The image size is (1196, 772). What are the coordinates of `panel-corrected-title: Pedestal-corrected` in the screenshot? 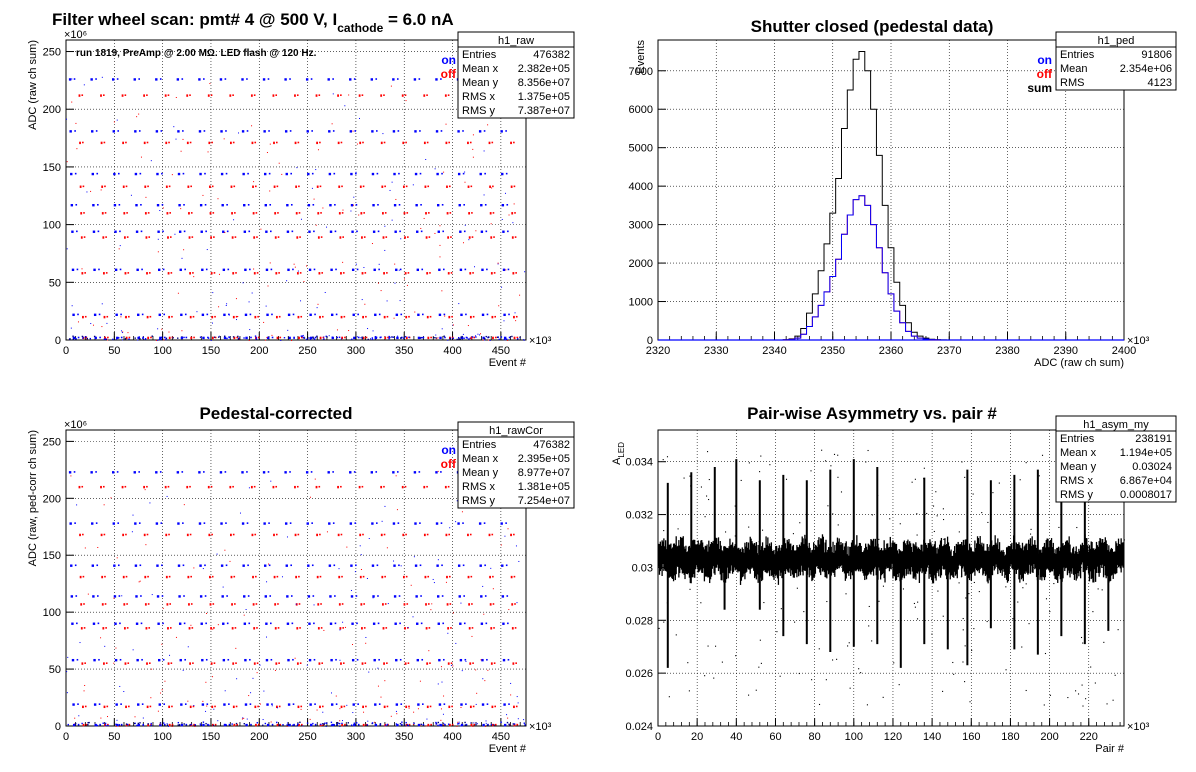 It's located at (275, 413).